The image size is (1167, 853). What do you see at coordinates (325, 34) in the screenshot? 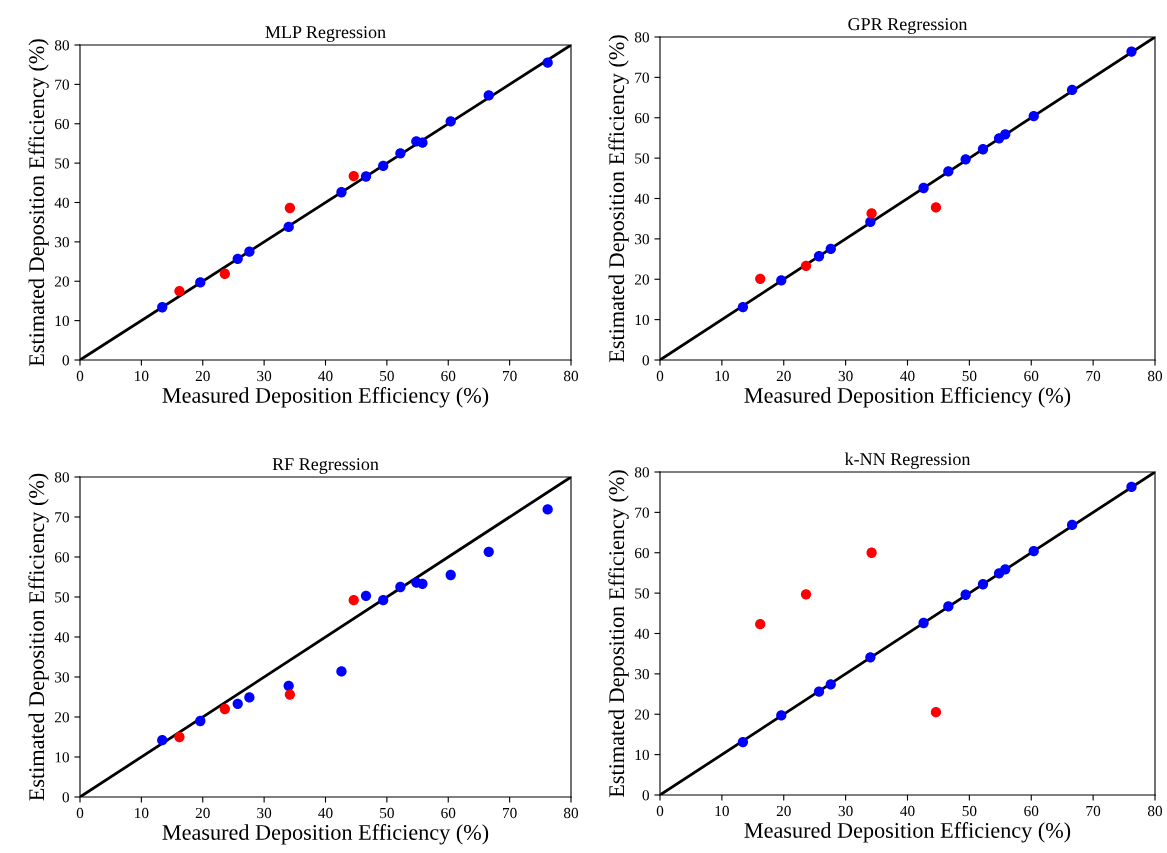
I see `chart-title: MLP Regression` at bounding box center [325, 34].